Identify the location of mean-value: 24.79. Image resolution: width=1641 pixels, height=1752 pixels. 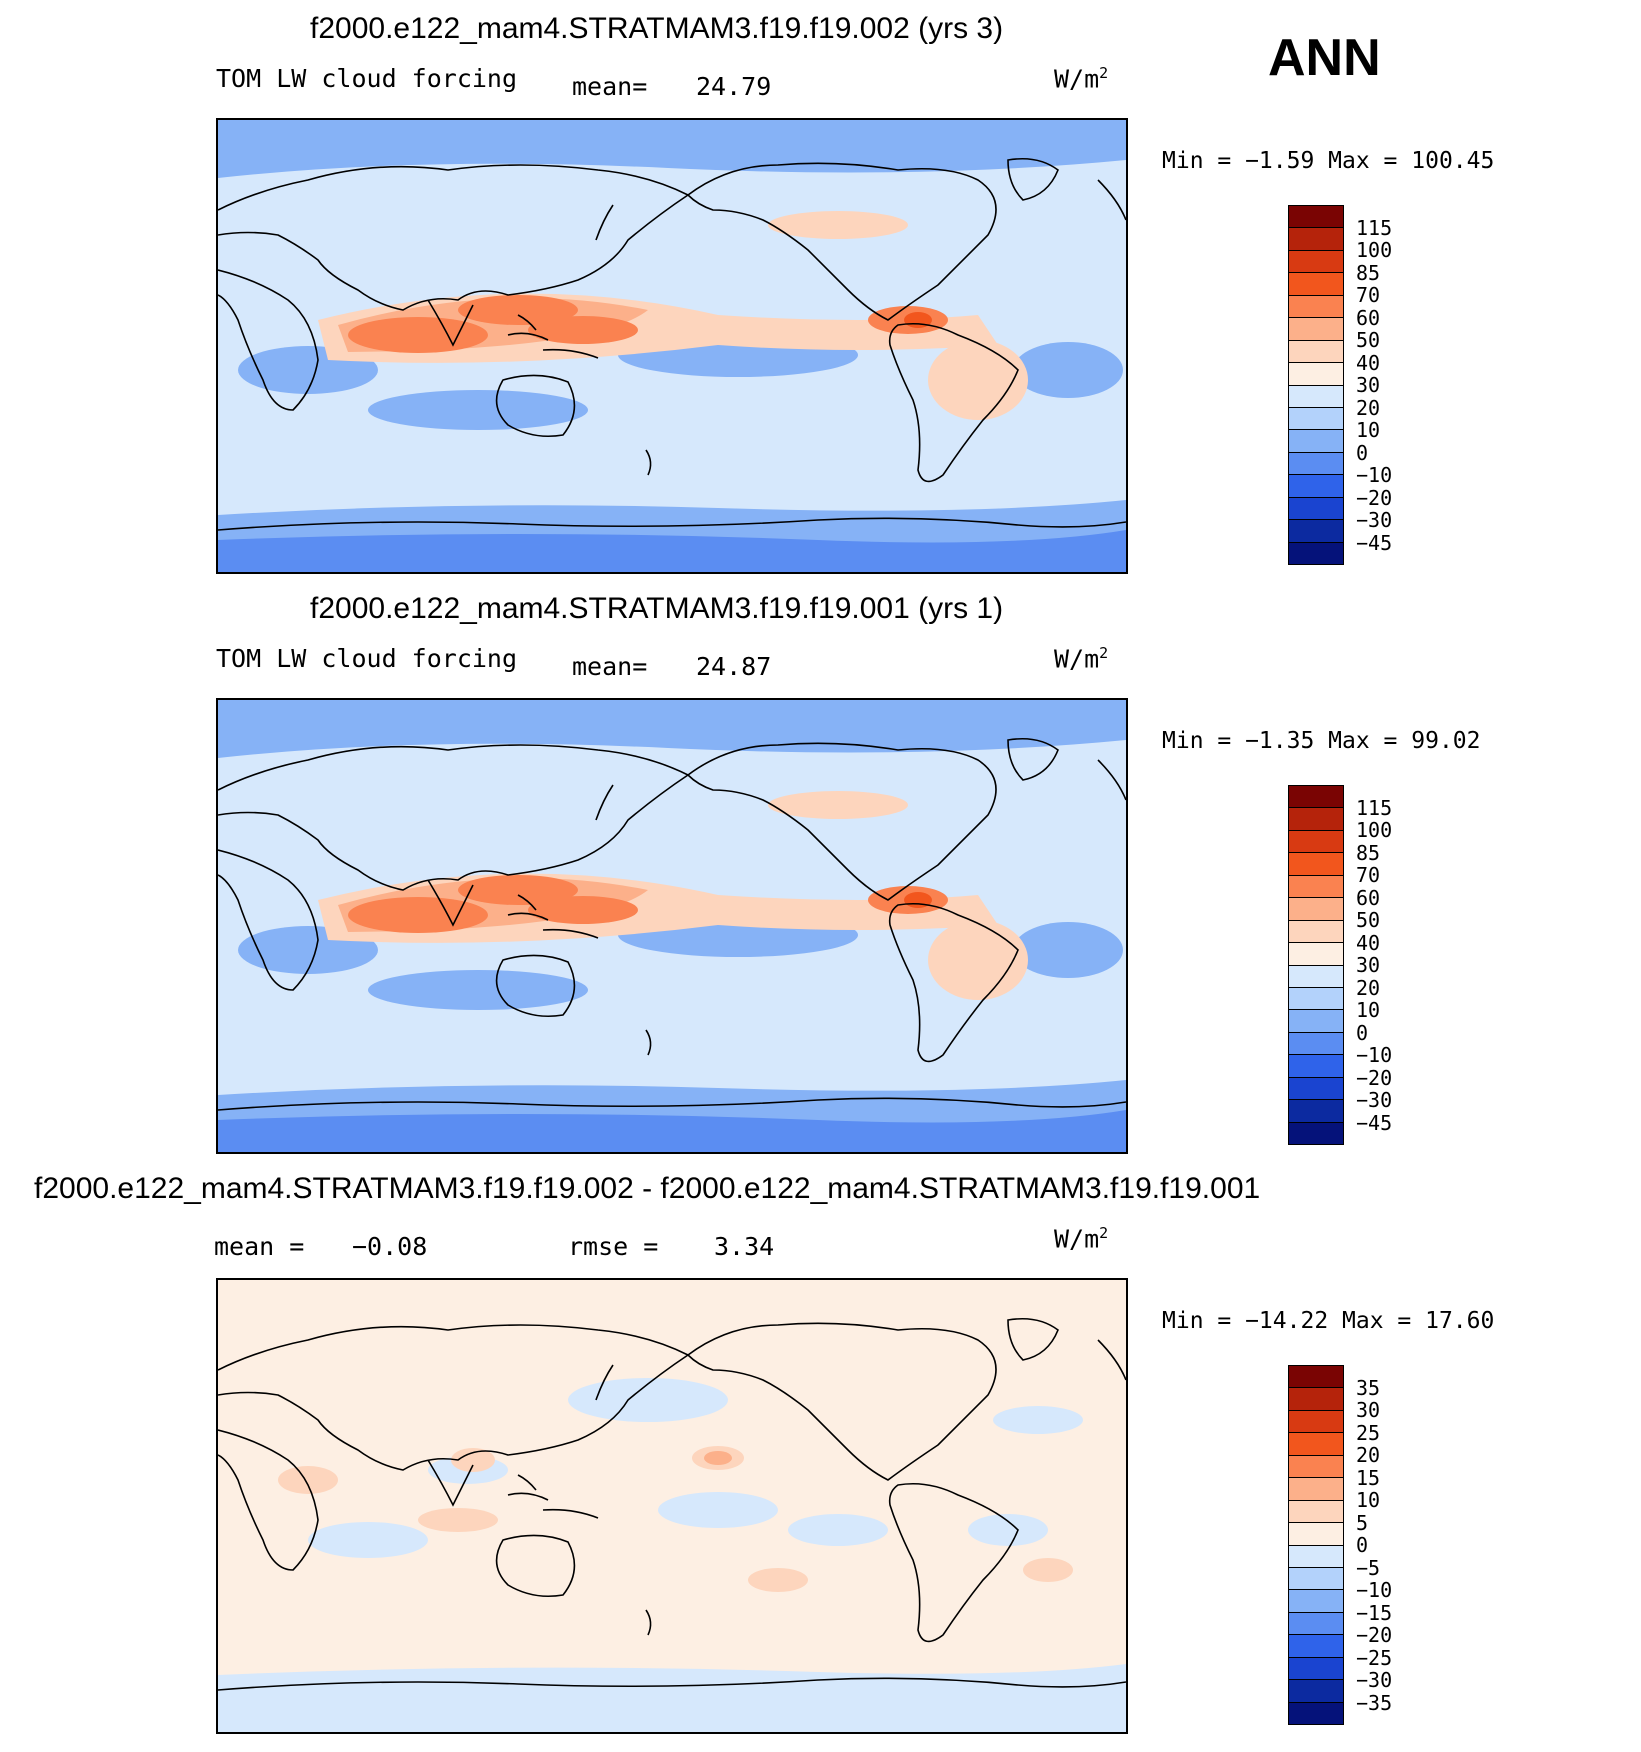
(734, 86).